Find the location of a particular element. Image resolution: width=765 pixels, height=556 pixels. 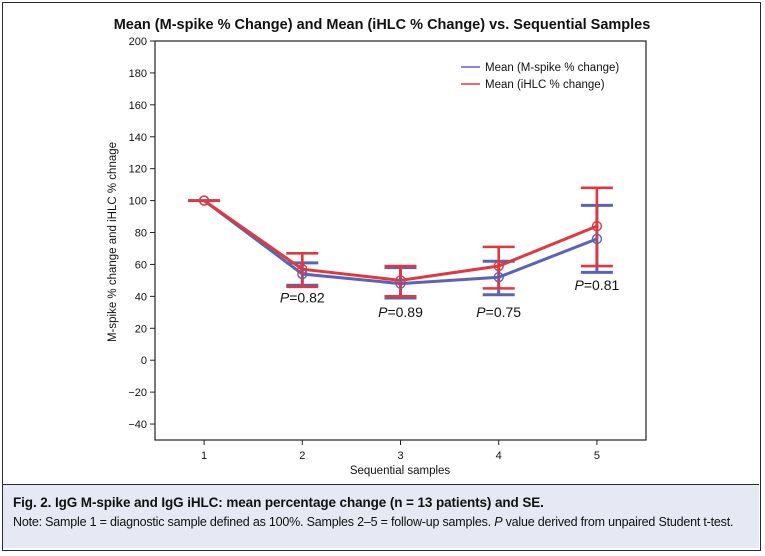

p-value-label: P=0.89 is located at coordinates (400, 312).